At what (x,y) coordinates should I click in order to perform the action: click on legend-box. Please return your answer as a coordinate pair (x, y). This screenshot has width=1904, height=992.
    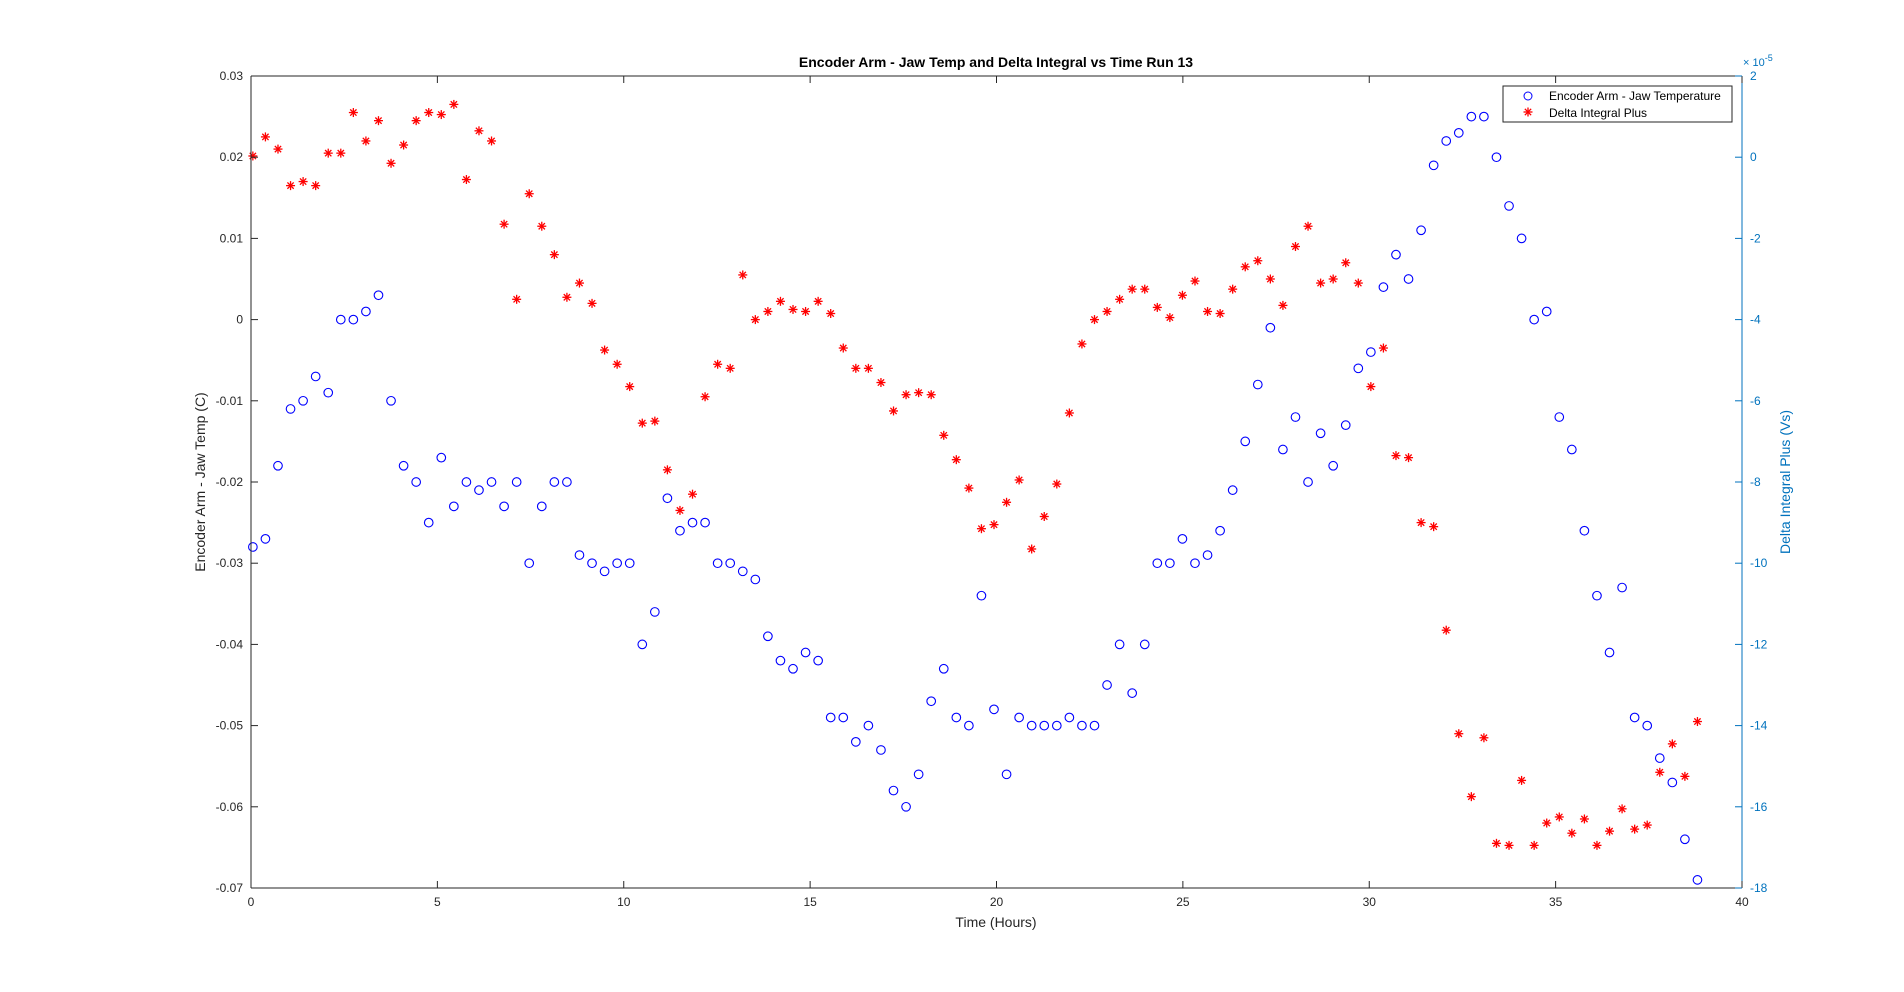
    Looking at the image, I should click on (1617, 104).